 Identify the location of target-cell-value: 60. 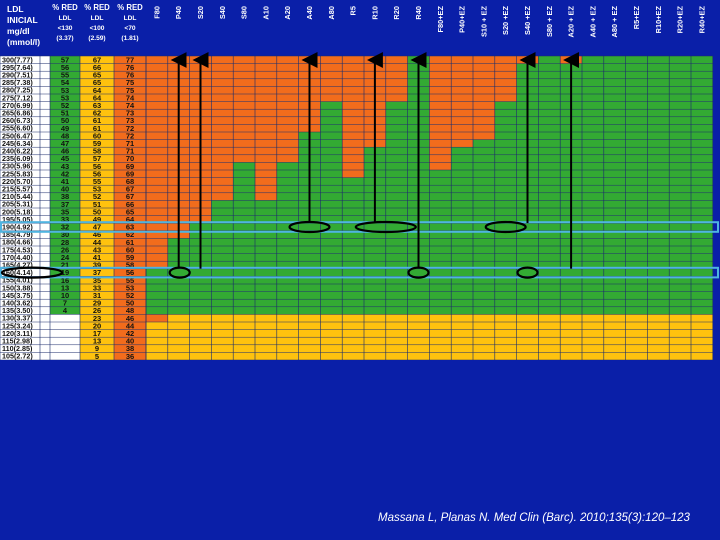
(97, 135).